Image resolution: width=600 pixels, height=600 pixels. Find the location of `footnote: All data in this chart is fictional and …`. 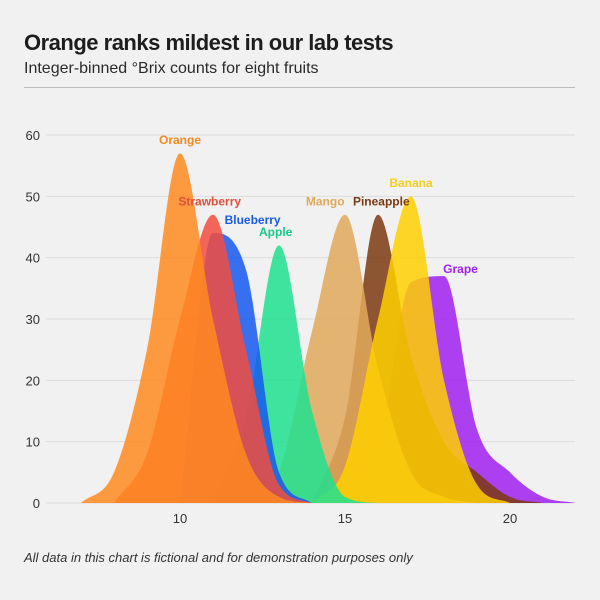

footnote: All data in this chart is fictional and … is located at coordinates (218, 557).